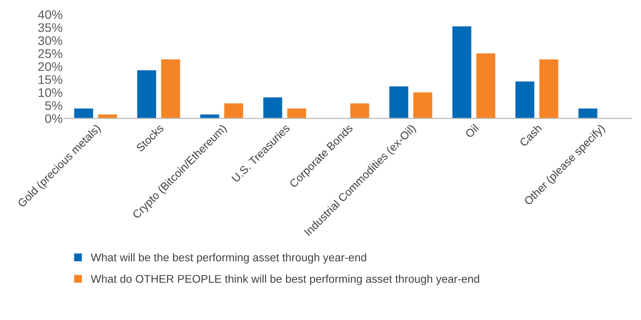 This screenshot has width=641, height=320. What do you see at coordinates (472, 131) in the screenshot?
I see `x-tick-label: Oil` at bounding box center [472, 131].